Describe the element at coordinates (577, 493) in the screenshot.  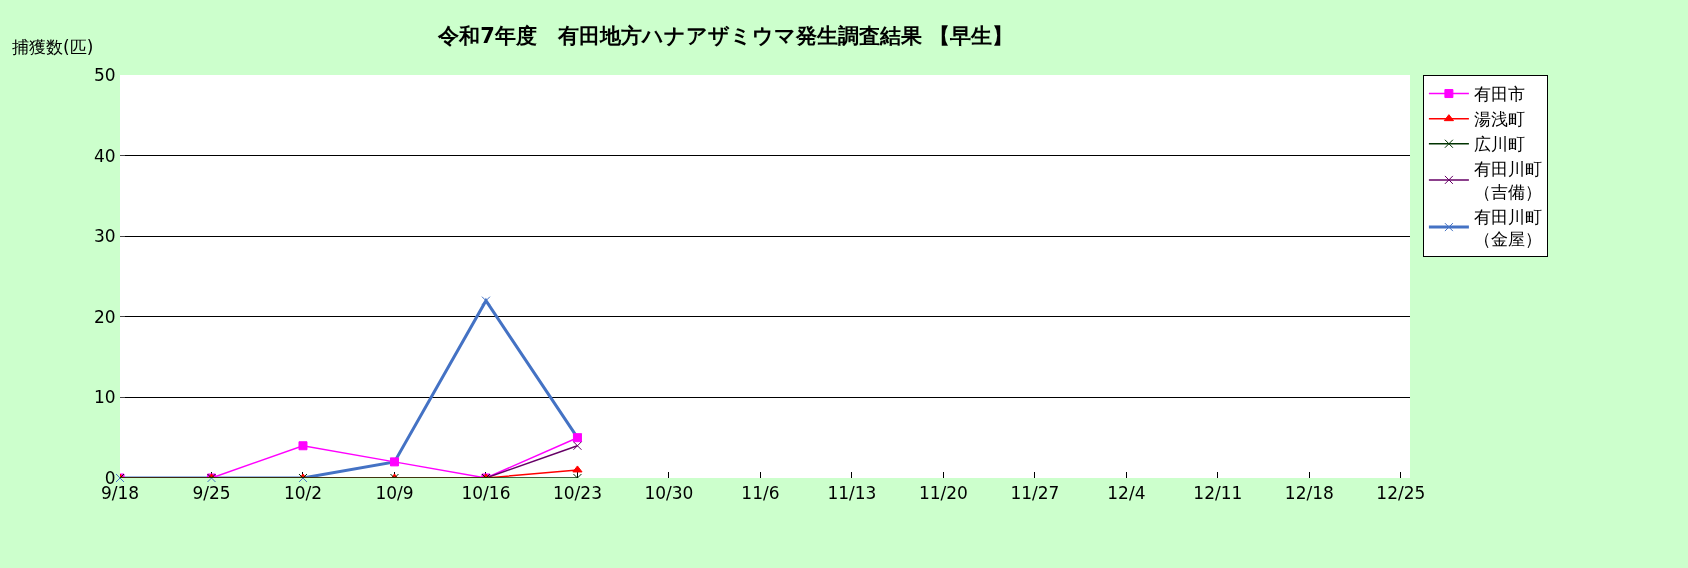
I see `x-tick-label: 10/23` at that location.